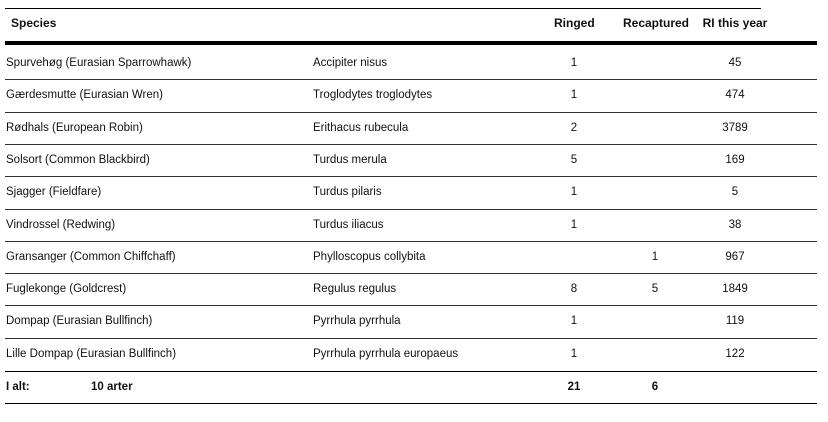 The image size is (828, 422). Describe the element at coordinates (735, 95) in the screenshot. I see `ri-this-year-count: 474` at that location.